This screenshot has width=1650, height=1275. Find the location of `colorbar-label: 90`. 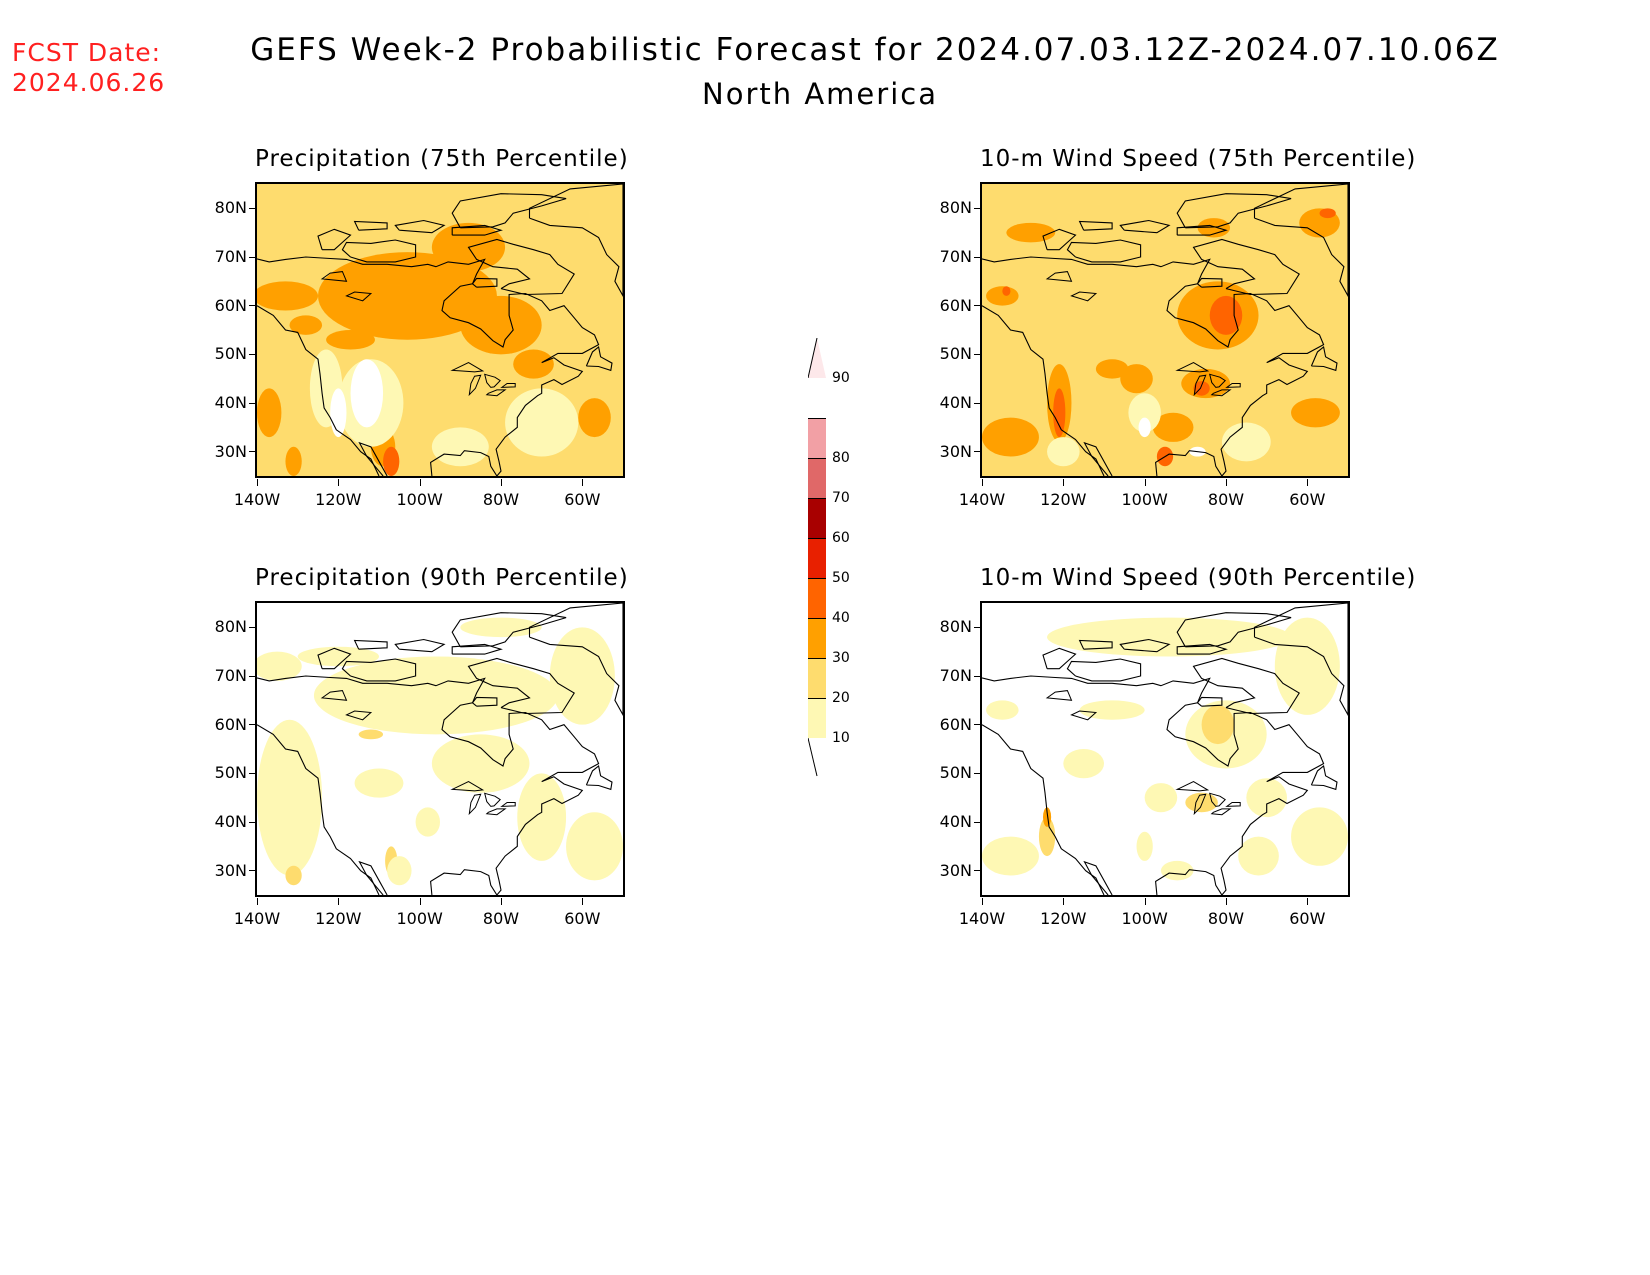

colorbar-label: 90 is located at coordinates (841, 378).